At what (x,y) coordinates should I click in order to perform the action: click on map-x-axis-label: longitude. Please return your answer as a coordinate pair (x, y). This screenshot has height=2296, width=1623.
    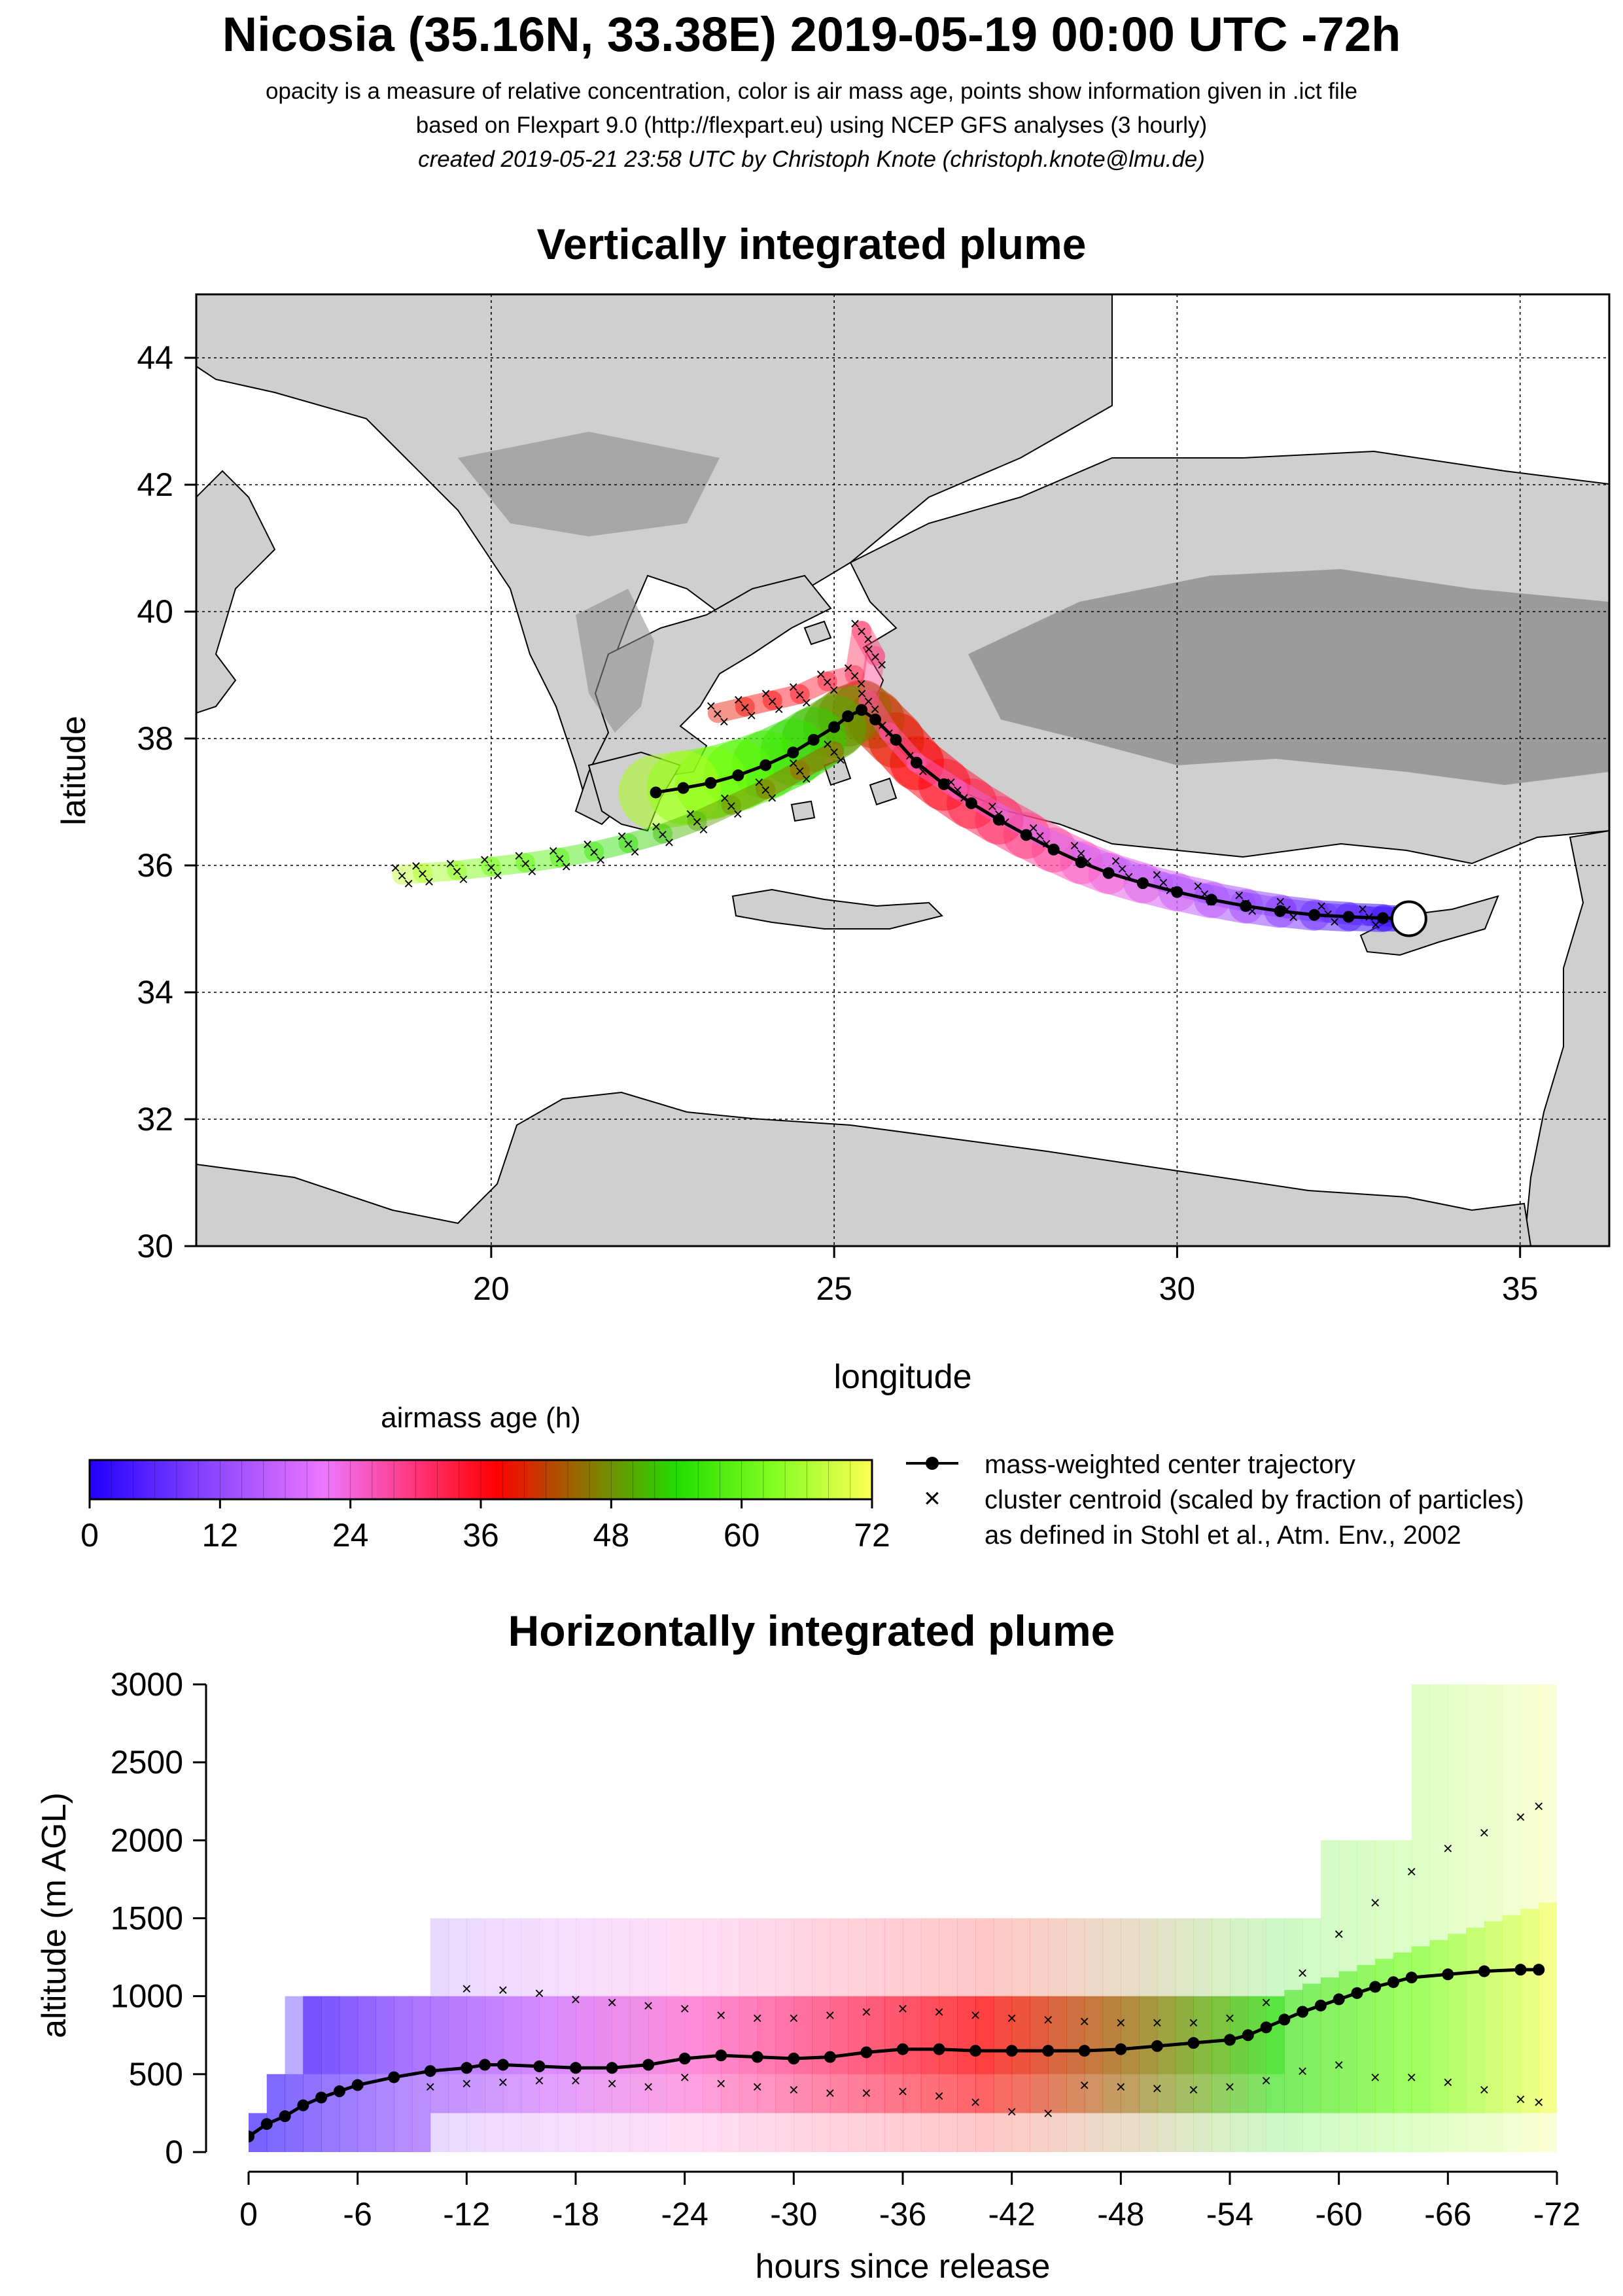
    Looking at the image, I should click on (902, 1377).